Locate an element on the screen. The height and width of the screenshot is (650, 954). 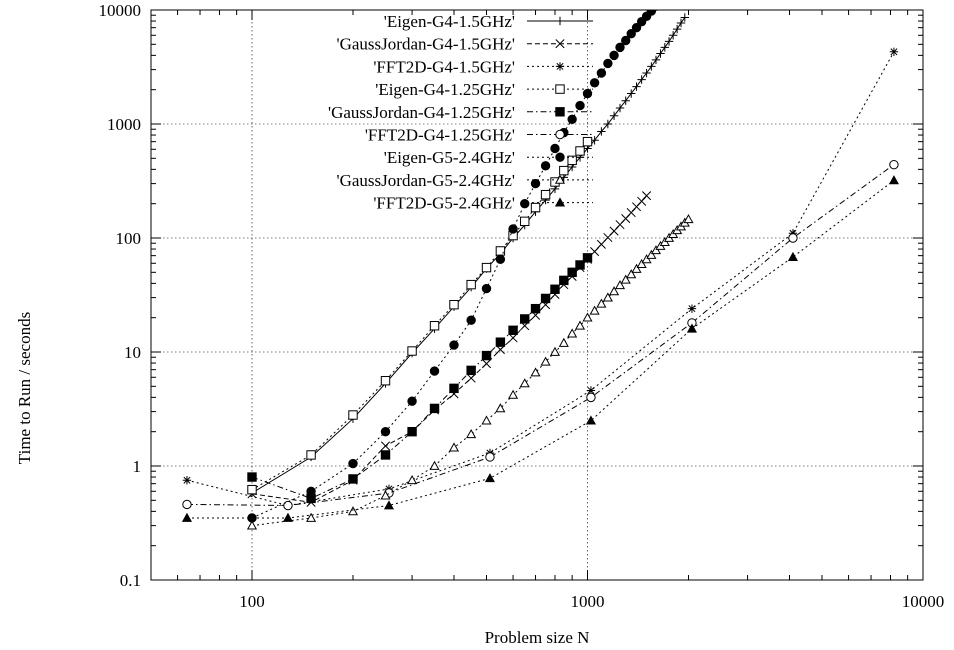
legend-entry-9: 'FFT2D-G5-2.4GHz' is located at coordinates (483, 203).